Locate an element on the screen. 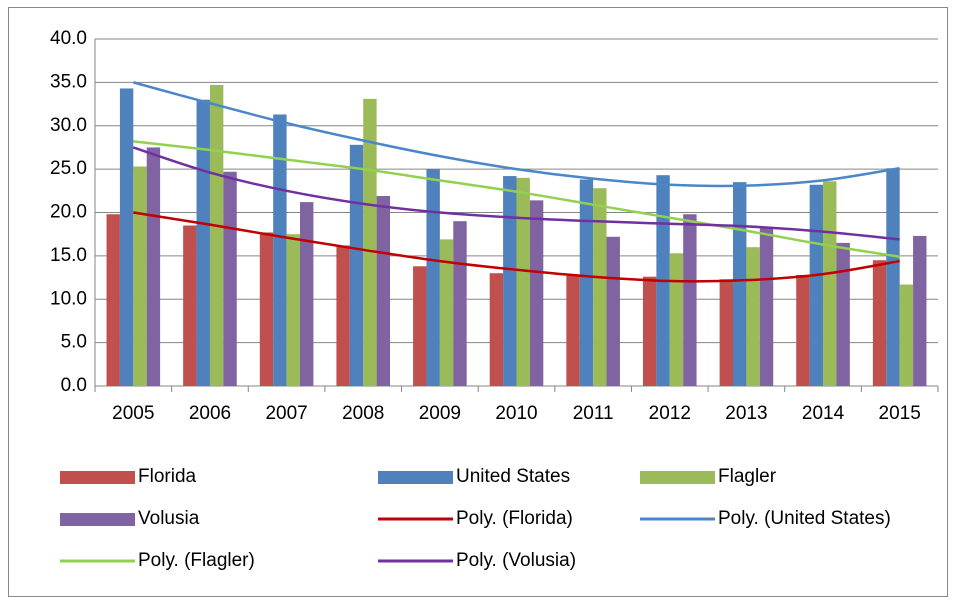 This screenshot has width=956, height=605. x-tick-label: 2005 is located at coordinates (133, 413).